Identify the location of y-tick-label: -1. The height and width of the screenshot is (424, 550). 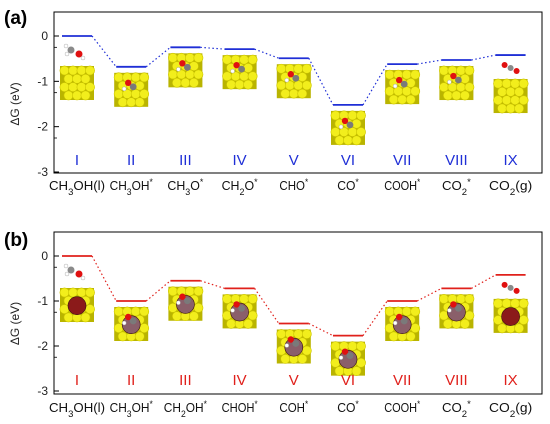
(42, 301).